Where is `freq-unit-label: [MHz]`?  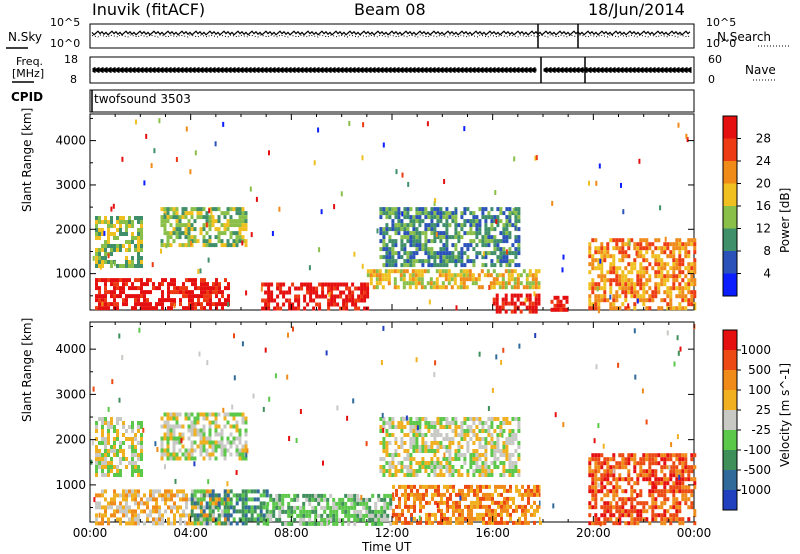 freq-unit-label: [MHz] is located at coordinates (28, 73).